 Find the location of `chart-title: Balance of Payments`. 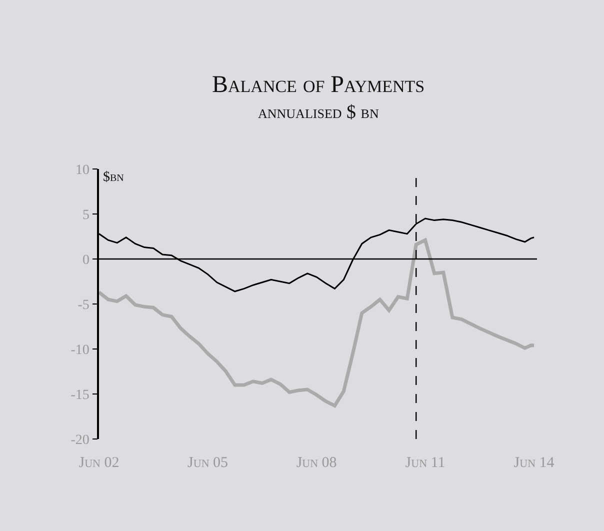

chart-title: Balance of Payments is located at coordinates (318, 85).